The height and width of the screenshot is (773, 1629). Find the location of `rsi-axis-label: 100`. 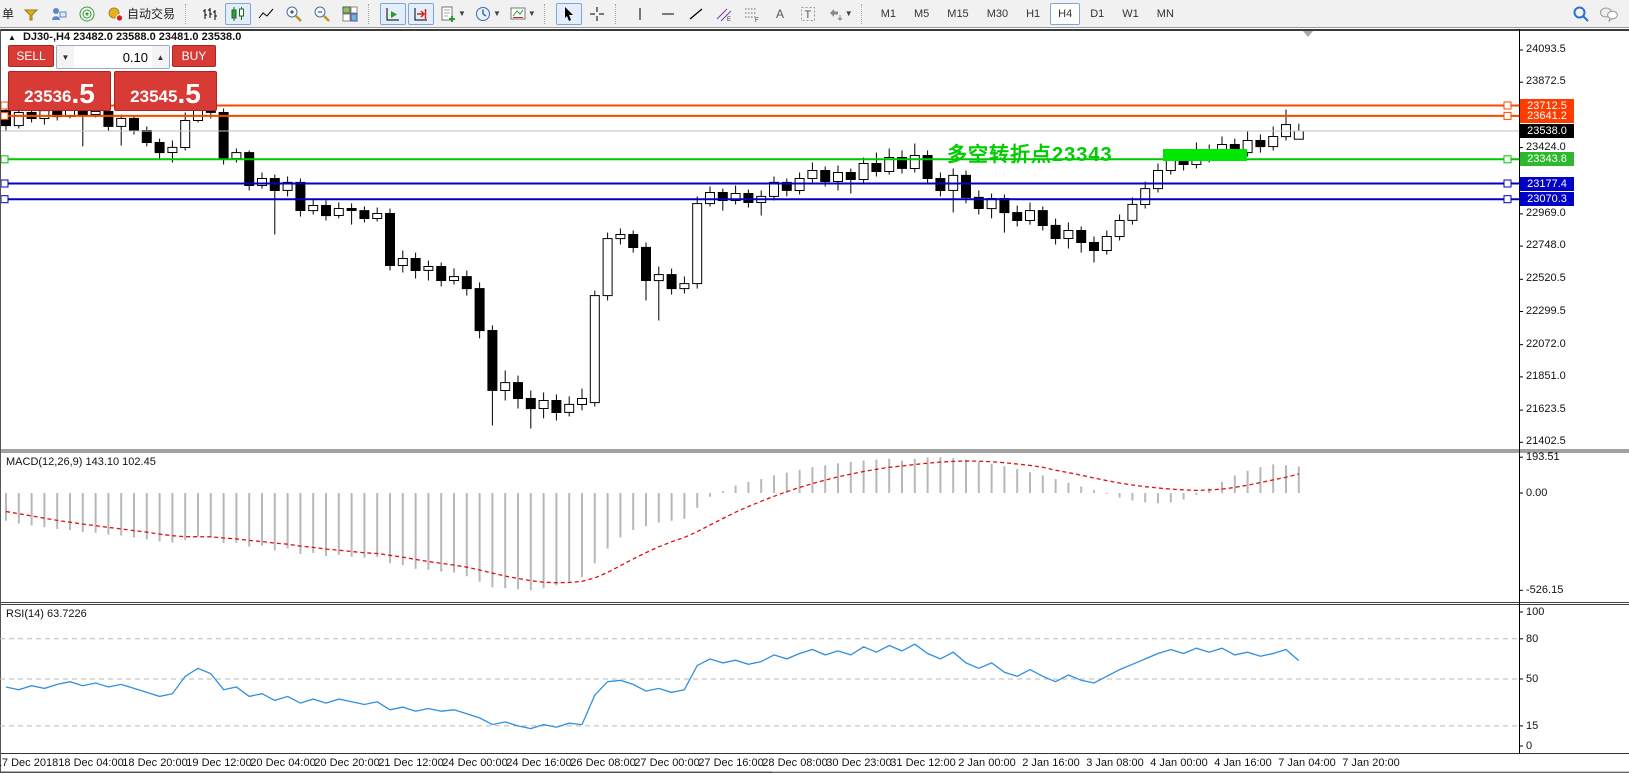

rsi-axis-label: 100 is located at coordinates (1535, 612).